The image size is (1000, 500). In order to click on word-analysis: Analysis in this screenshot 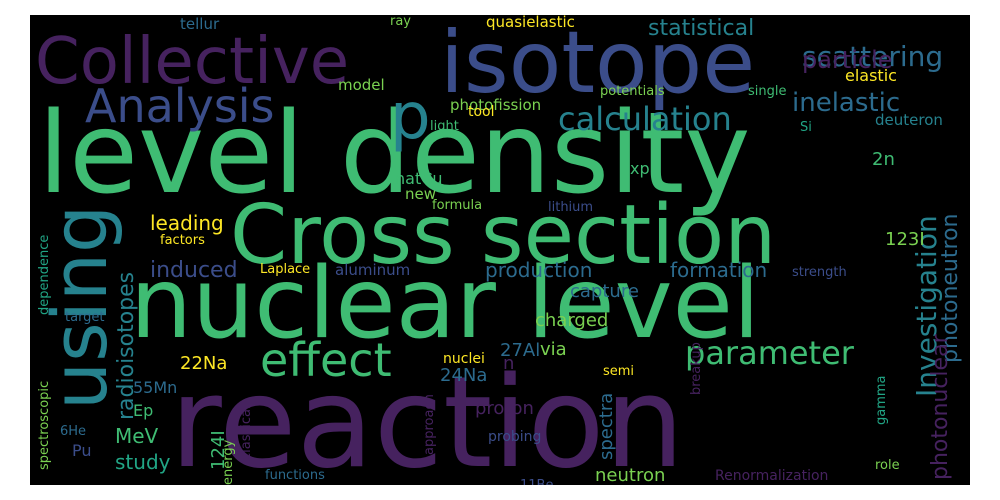, I will do `click(180, 106)`.